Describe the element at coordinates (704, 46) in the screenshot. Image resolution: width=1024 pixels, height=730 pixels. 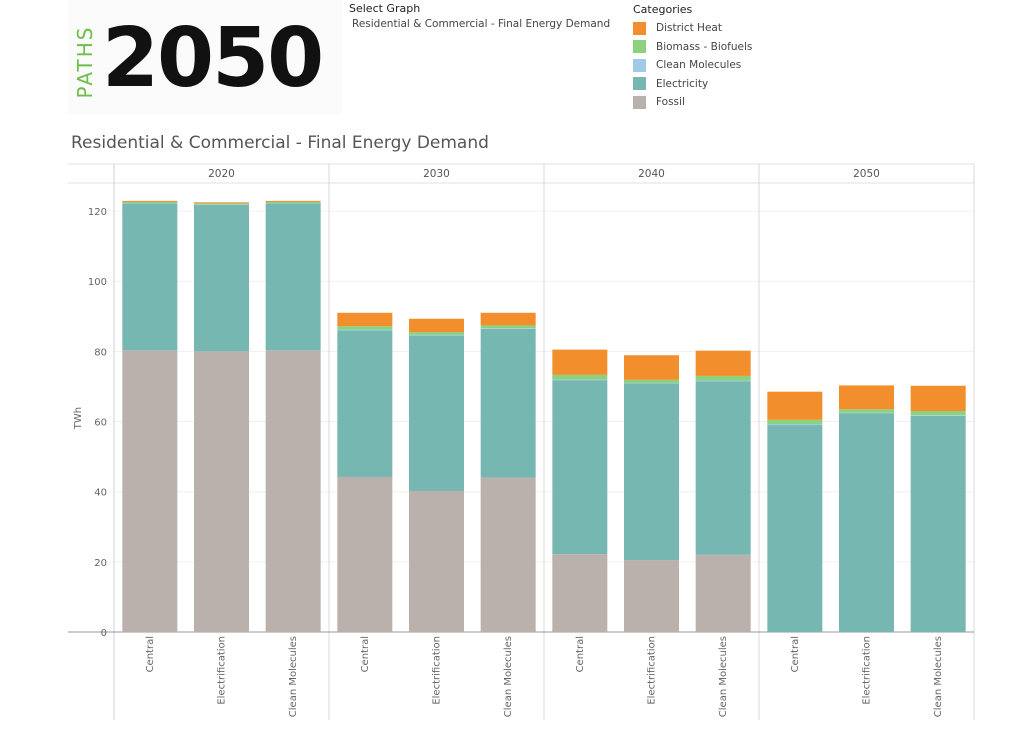
I see `legend-item-label: Biomass - Biofuels` at that location.